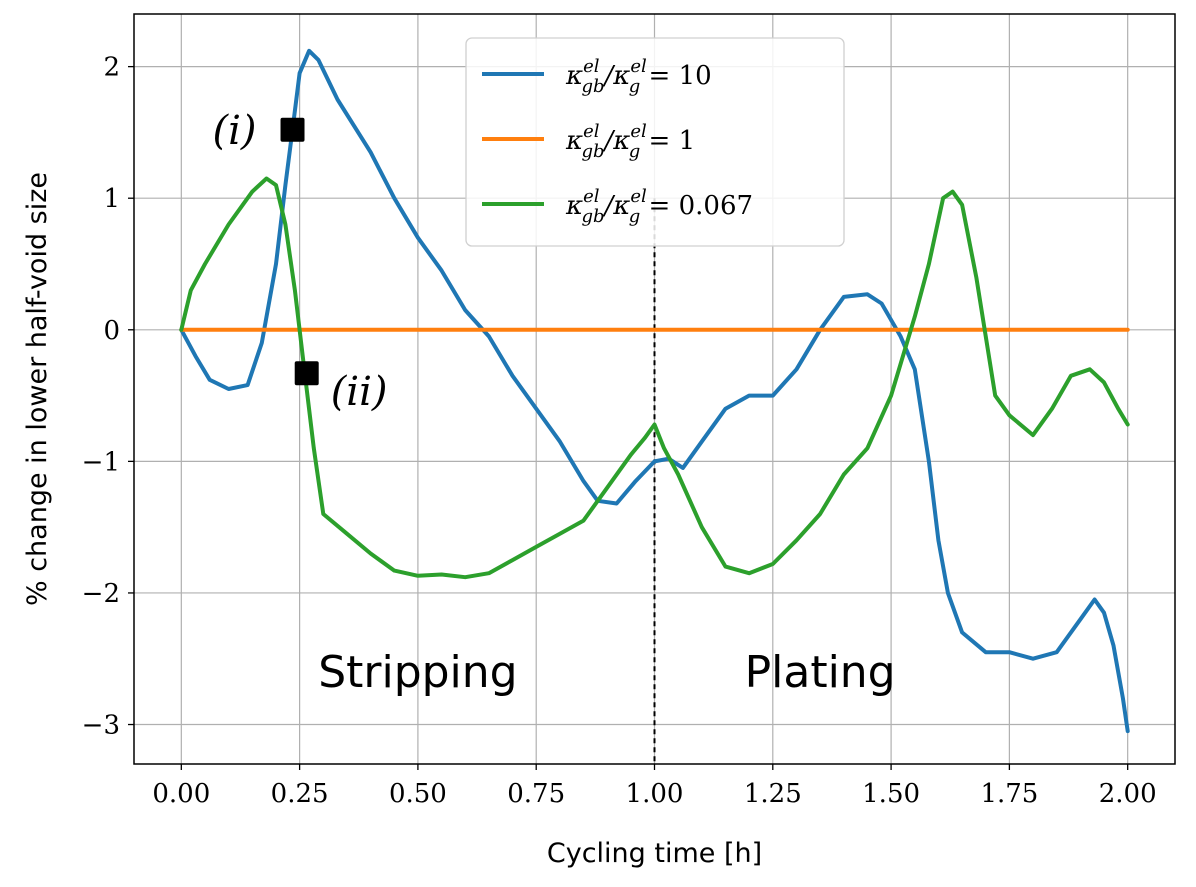 The image size is (1196, 887). Describe the element at coordinates (181, 794) in the screenshot. I see `x-tick-label: 0.00` at that location.